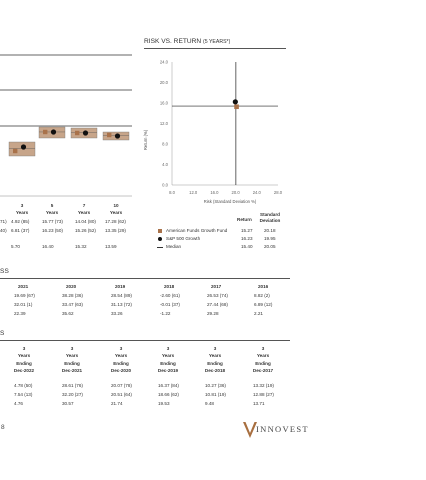 The height and width of the screenshot is (480, 426). I want to click on x-tick-label: 8.0, so click(172, 192).